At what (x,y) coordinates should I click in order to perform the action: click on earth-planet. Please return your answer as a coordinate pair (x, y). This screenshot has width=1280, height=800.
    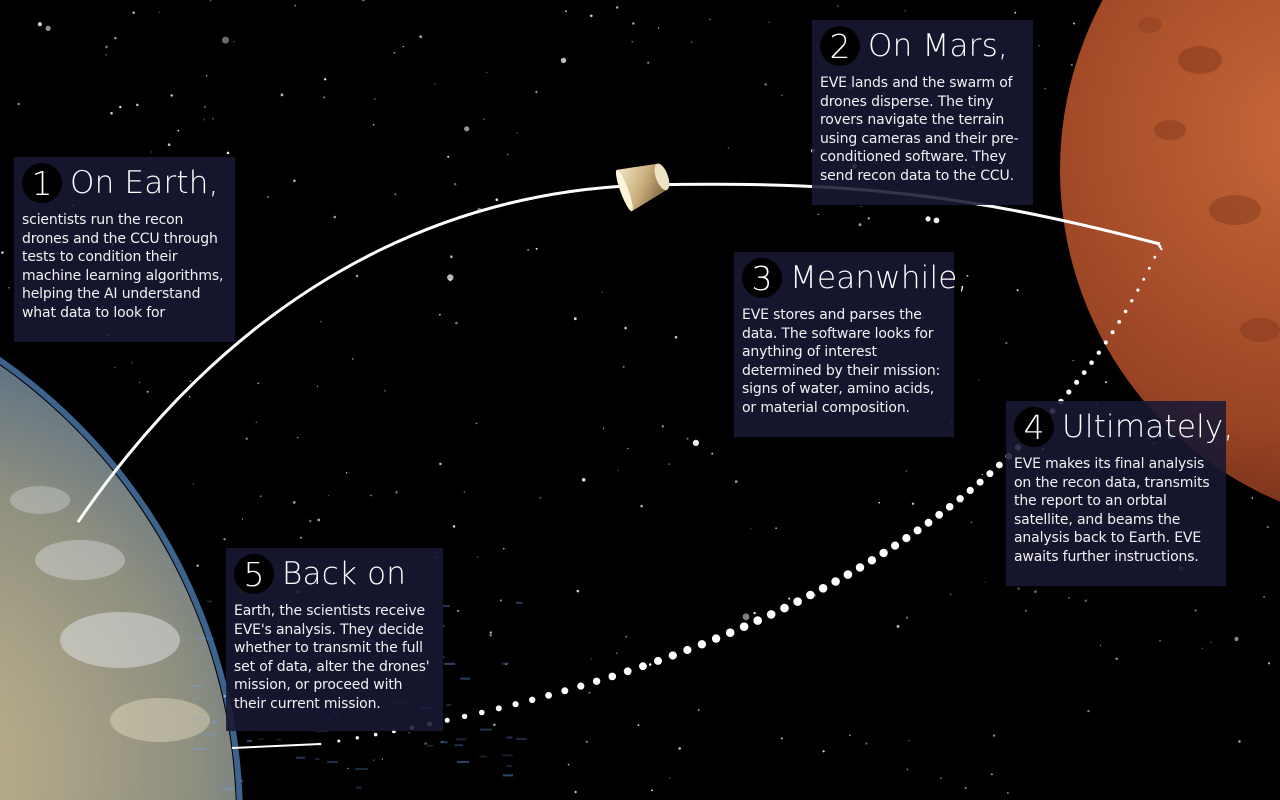
    Looking at the image, I should click on (121, 578).